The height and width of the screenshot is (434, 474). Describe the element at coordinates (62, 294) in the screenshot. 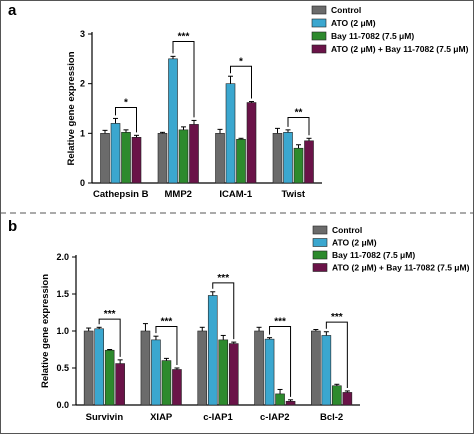

I see `y-tick-label: 1.5` at that location.